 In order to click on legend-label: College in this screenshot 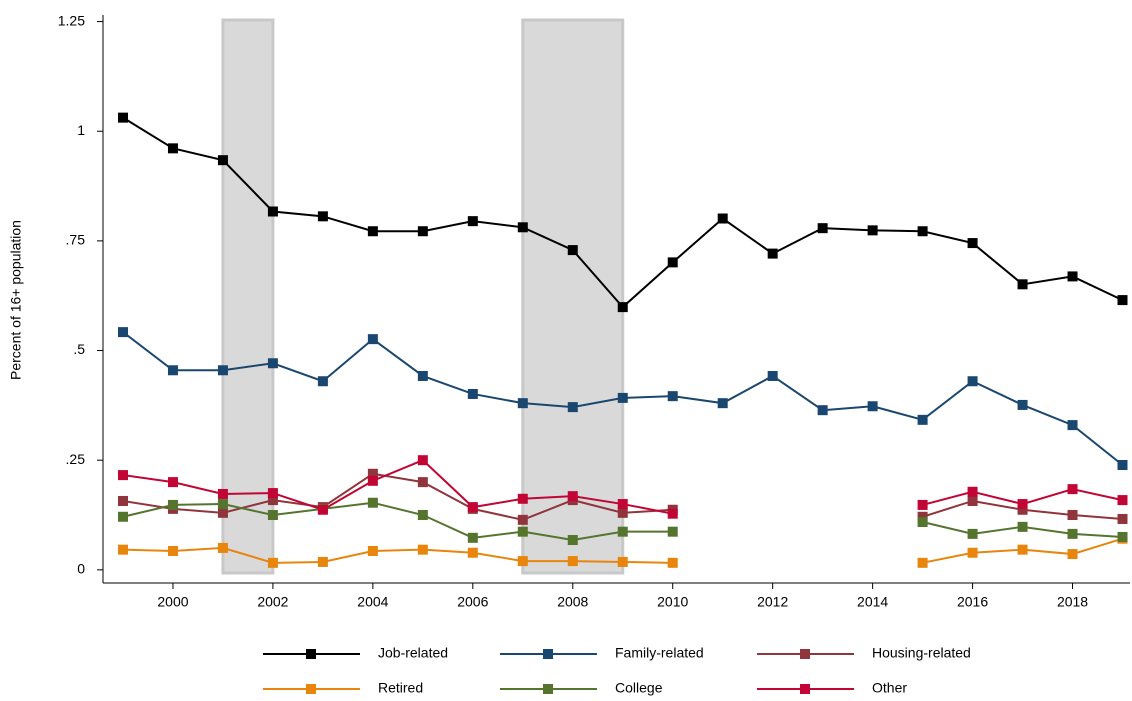, I will do `click(639, 688)`.